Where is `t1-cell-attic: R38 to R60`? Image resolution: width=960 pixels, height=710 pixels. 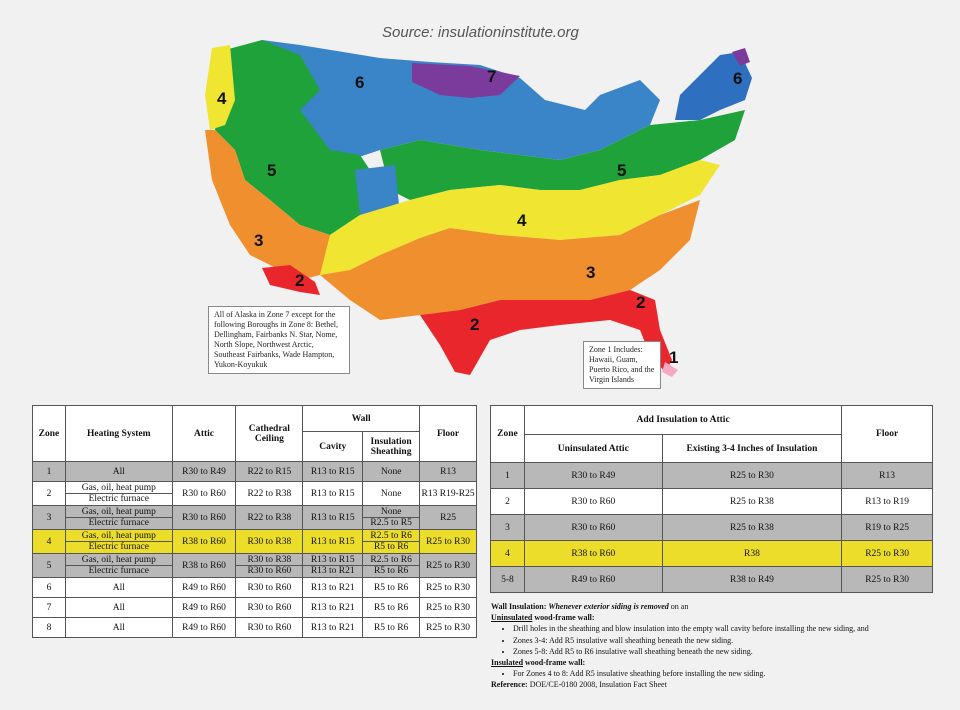
t1-cell-attic: R38 to R60 is located at coordinates (204, 565).